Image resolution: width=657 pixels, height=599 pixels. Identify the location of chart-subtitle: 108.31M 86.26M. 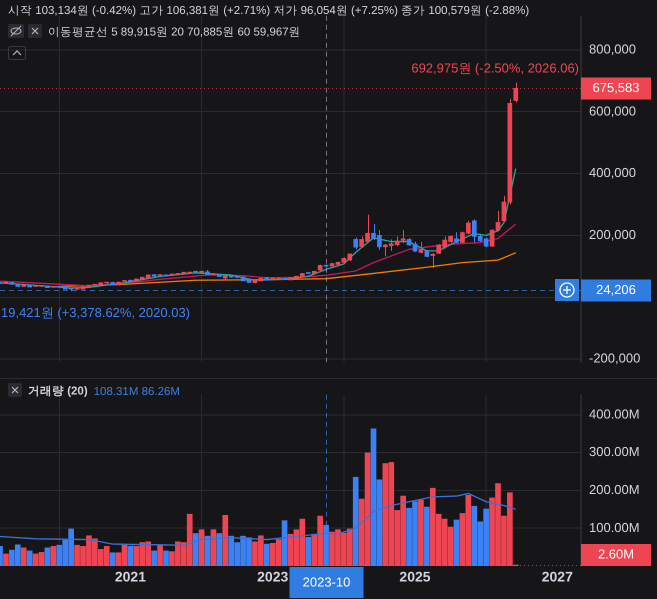
(137, 392).